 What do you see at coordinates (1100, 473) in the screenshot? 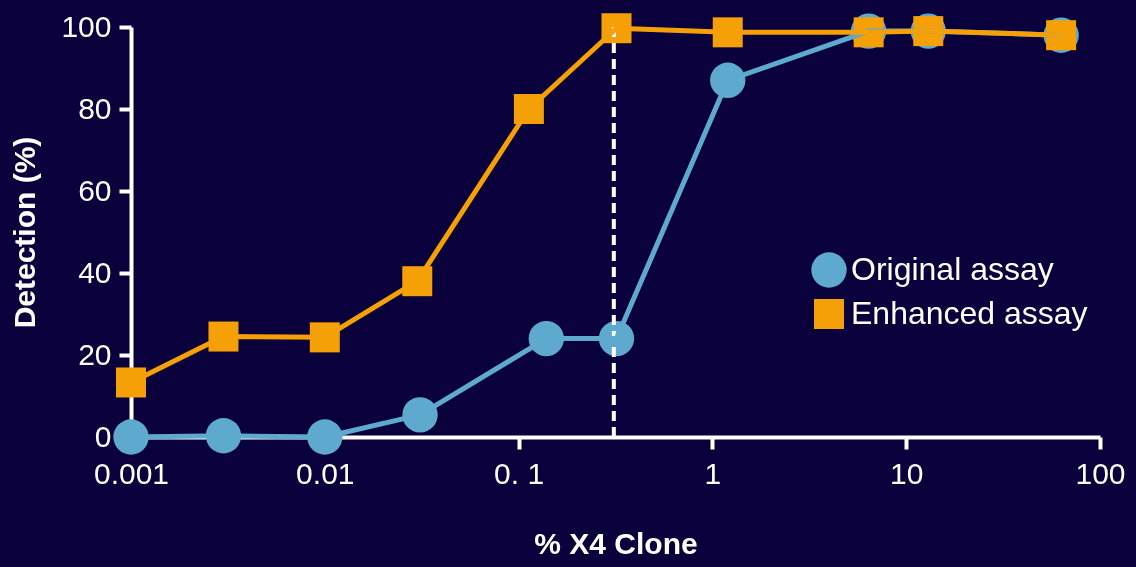
I see `x-tick-label: 100` at bounding box center [1100, 473].